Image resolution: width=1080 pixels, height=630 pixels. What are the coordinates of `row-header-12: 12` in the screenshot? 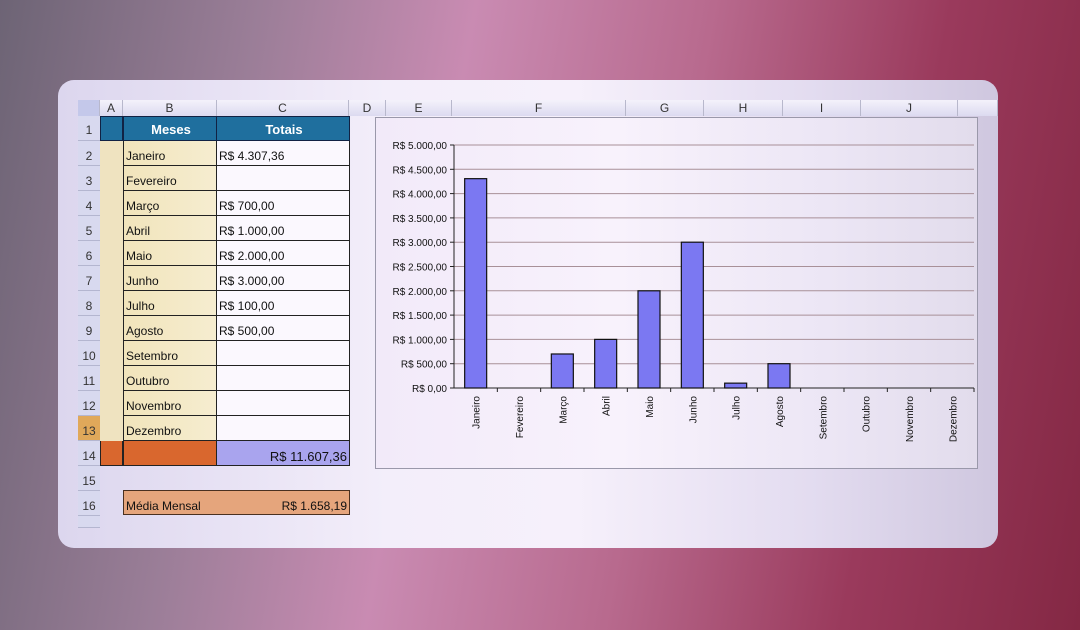 It's located at (89, 403).